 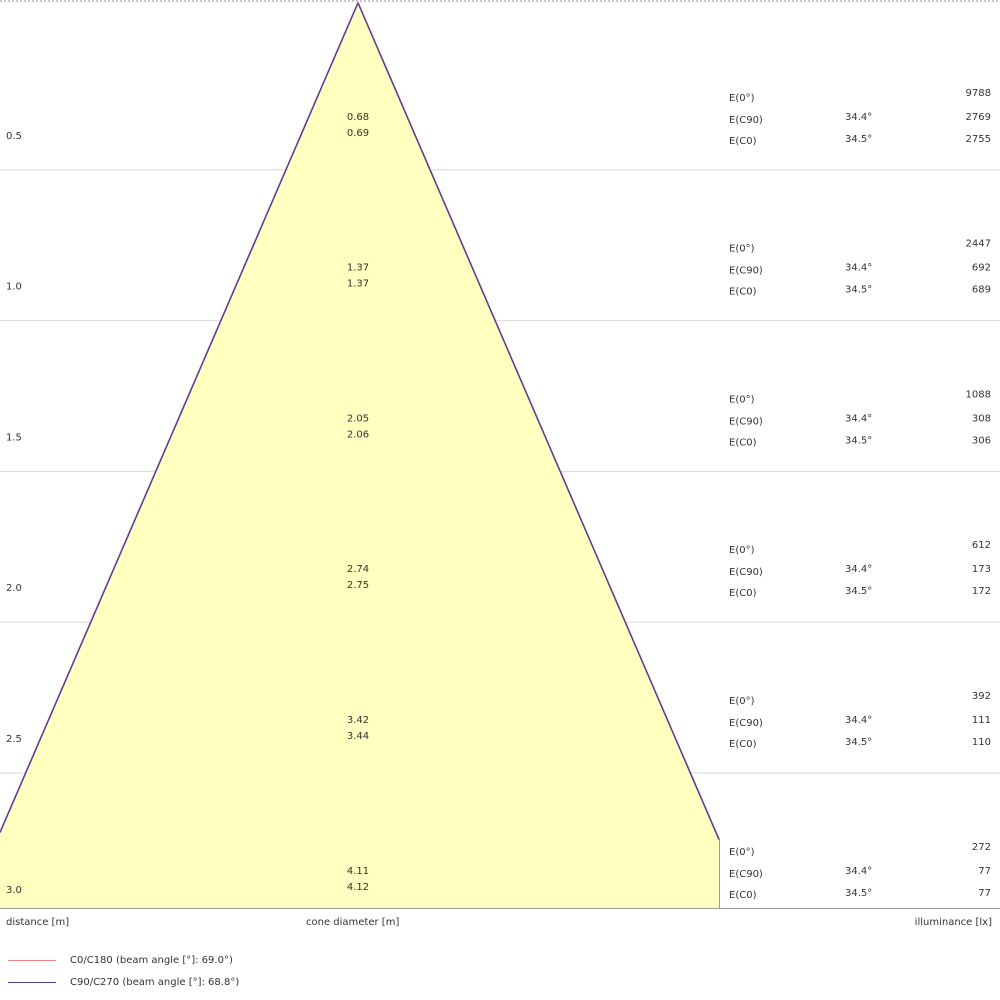 What do you see at coordinates (14, 437) in the screenshot?
I see `distance-tick-label: 1.5` at bounding box center [14, 437].